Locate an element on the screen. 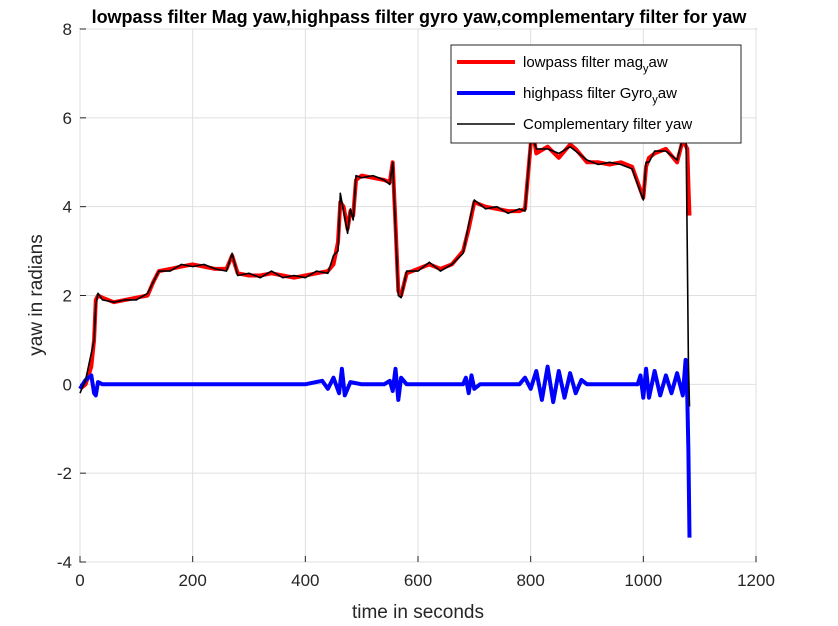 The height and width of the screenshot is (626, 838). y-axis-ticks: -4 -2 0 2 4 6 8 is located at coordinates (71, 296).